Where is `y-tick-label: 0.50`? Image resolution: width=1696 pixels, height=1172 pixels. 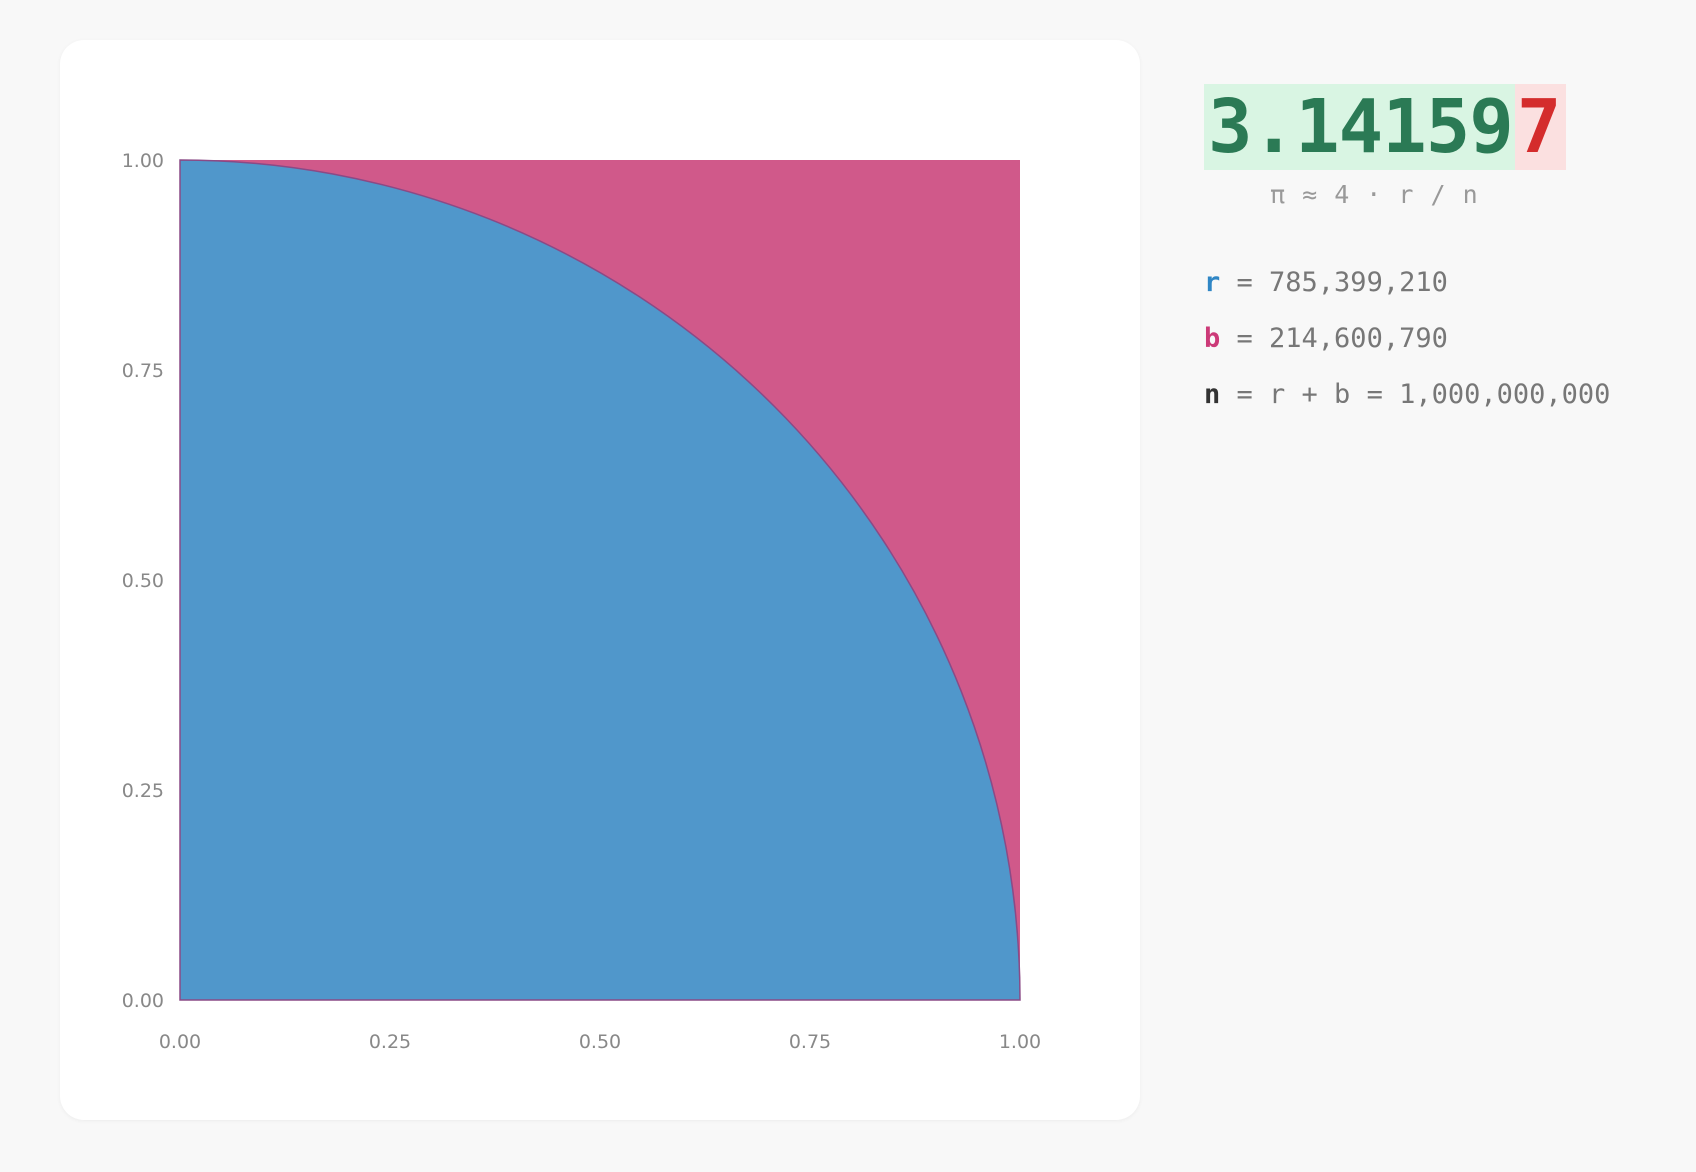
y-tick-label: 0.50 is located at coordinates (143, 581).